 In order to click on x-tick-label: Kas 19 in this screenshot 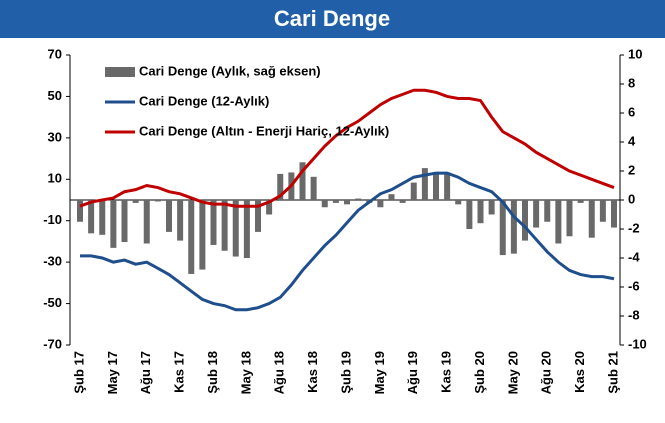, I will do `click(446, 372)`.